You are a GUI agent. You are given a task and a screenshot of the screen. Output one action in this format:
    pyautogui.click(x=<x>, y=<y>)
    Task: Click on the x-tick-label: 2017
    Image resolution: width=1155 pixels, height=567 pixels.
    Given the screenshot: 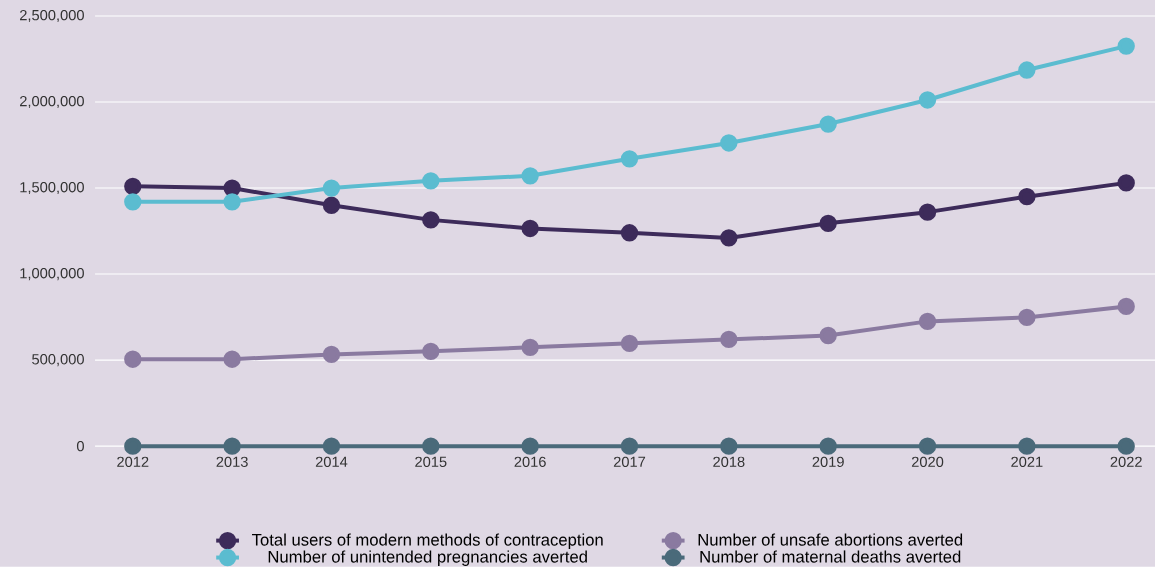 What is the action you would take?
    pyautogui.click(x=629, y=462)
    